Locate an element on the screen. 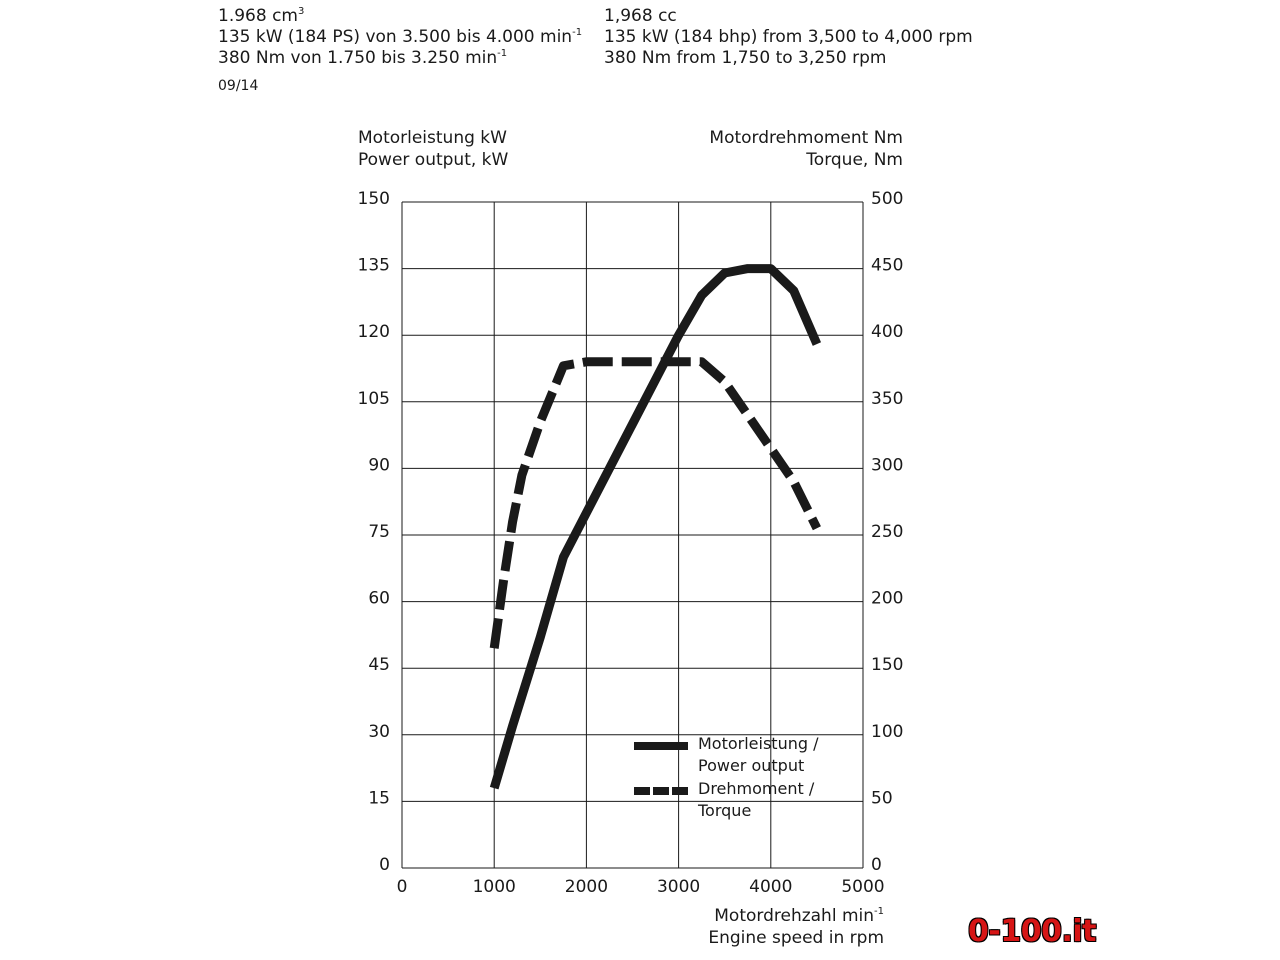 This screenshot has height=960, width=1280. spec-en-torque: 380 Nm from 1,750 to 3,250 rpm is located at coordinates (745, 58).